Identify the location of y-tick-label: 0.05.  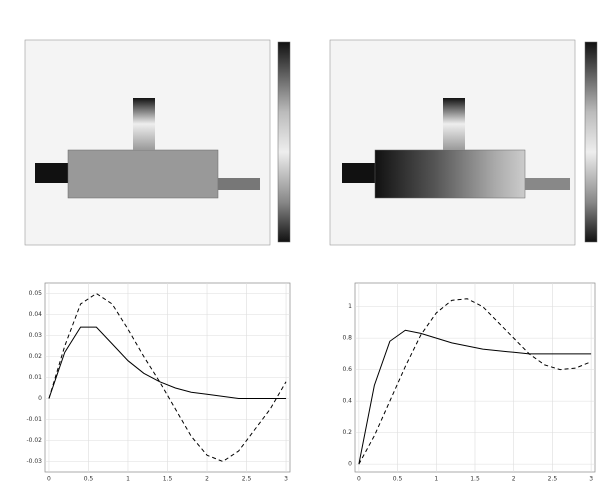
(36, 293).